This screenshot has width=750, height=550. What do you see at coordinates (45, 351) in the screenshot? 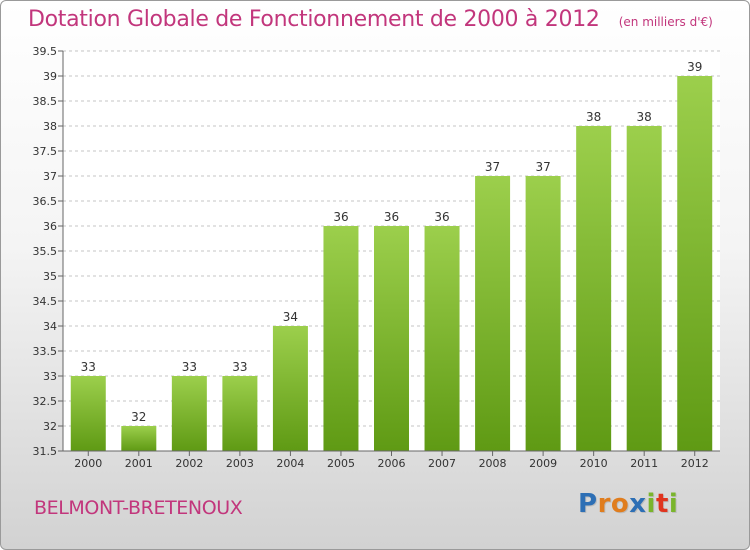
I see `y-tick-label: 33.5` at bounding box center [45, 351].